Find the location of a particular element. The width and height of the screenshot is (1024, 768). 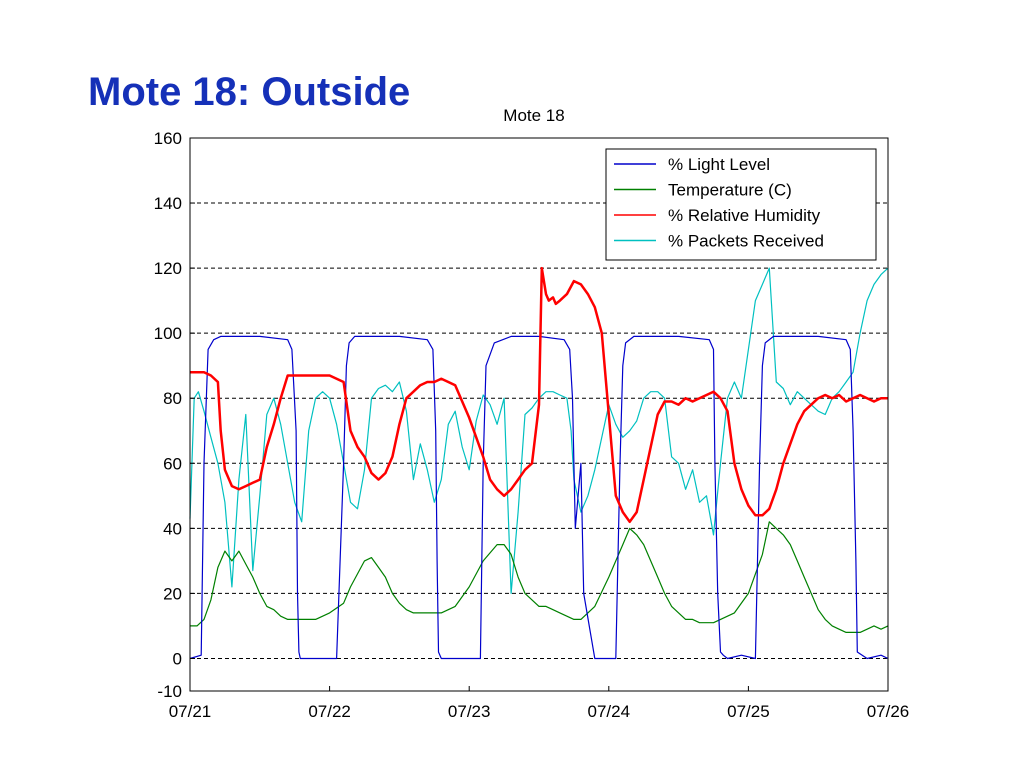

legend-box is located at coordinates (741, 204).